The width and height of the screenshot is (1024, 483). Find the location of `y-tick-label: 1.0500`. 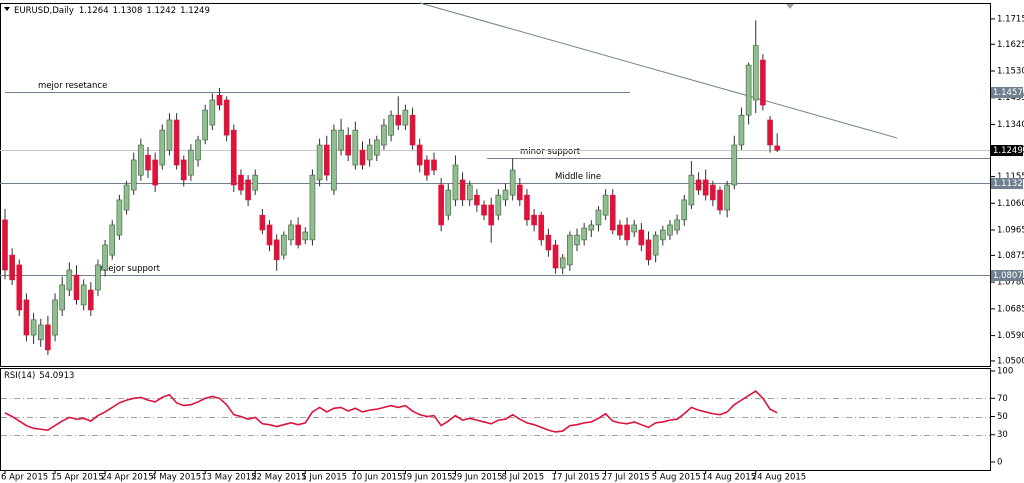

y-tick-label: 1.0500 is located at coordinates (1010, 361).